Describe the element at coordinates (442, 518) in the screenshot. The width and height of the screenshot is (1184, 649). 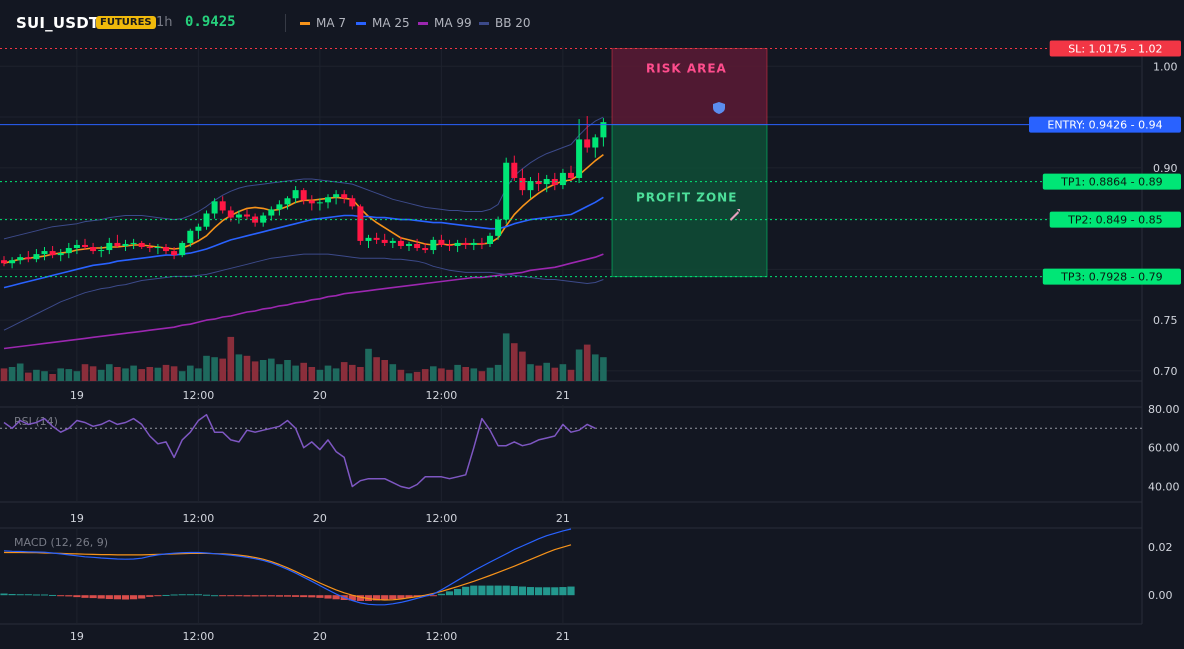
I see `time-axis-tick: 12:00` at that location.